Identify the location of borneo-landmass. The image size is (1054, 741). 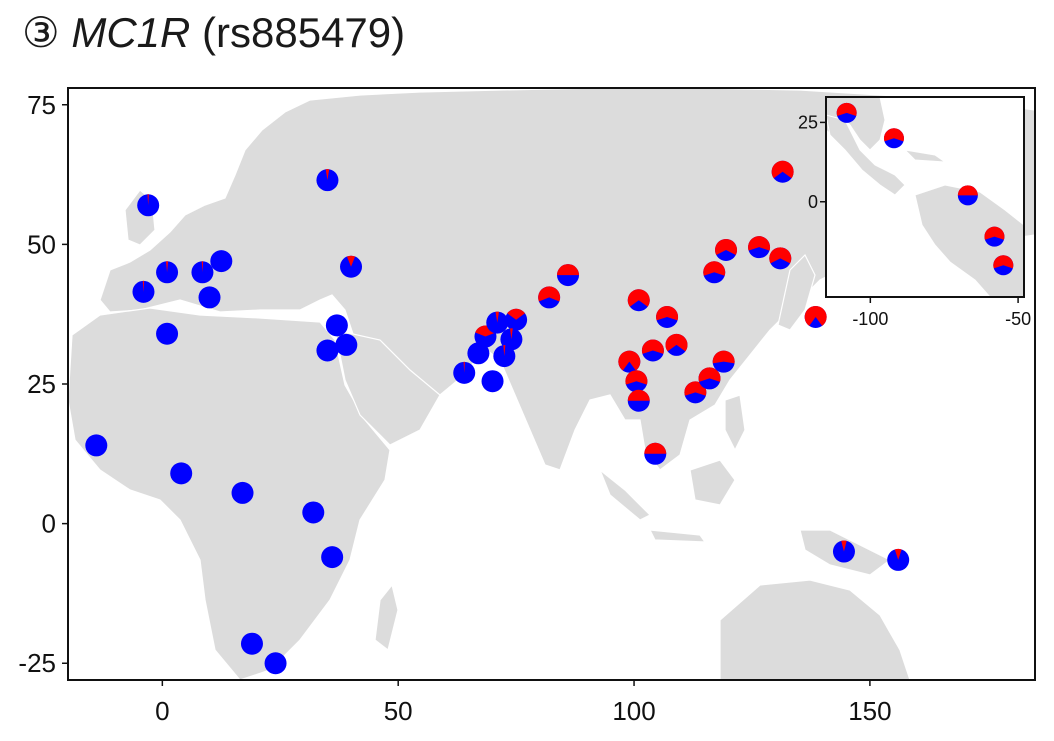
(712, 482).